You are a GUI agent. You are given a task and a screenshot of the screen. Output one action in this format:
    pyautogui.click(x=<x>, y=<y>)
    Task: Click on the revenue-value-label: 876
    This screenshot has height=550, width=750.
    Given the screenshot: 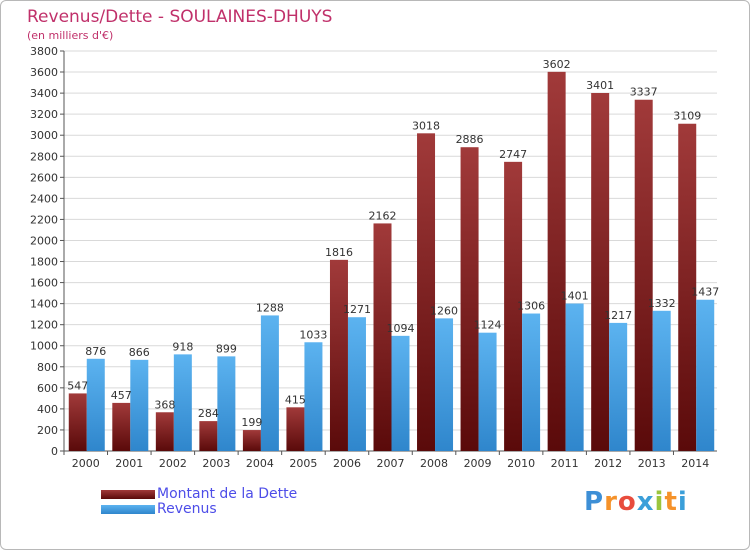 What is the action you would take?
    pyautogui.click(x=95, y=351)
    